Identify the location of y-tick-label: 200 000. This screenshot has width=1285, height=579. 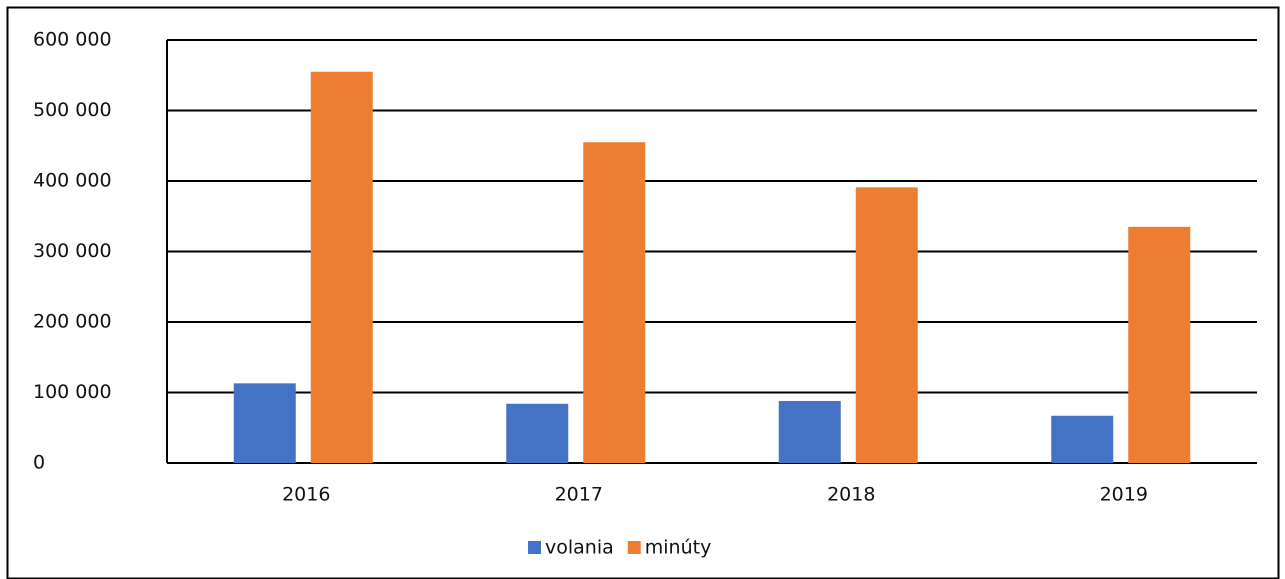
(72, 322).